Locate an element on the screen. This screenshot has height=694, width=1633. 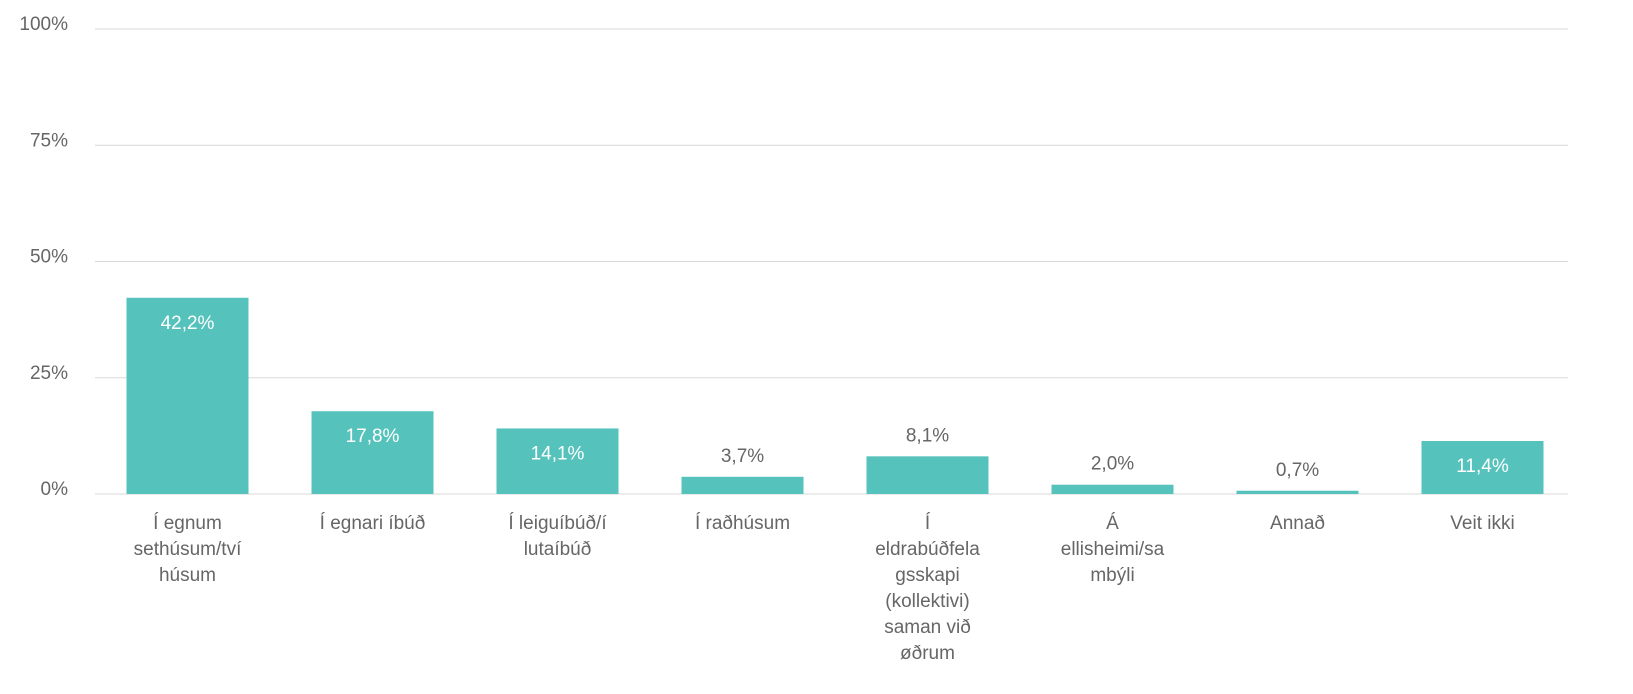
value-label: 17,8% is located at coordinates (373, 436).